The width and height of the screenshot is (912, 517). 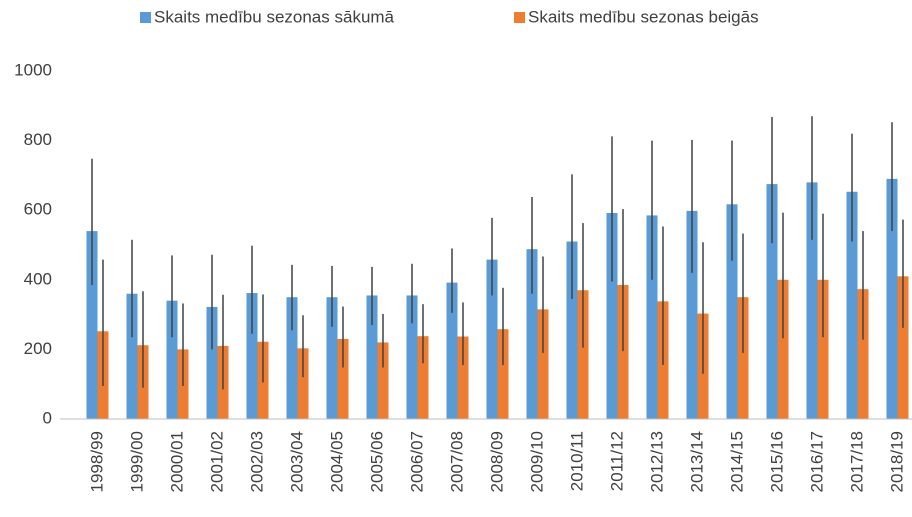 What do you see at coordinates (416, 461) in the screenshot?
I see `x-tick-label: 2006/07` at bounding box center [416, 461].